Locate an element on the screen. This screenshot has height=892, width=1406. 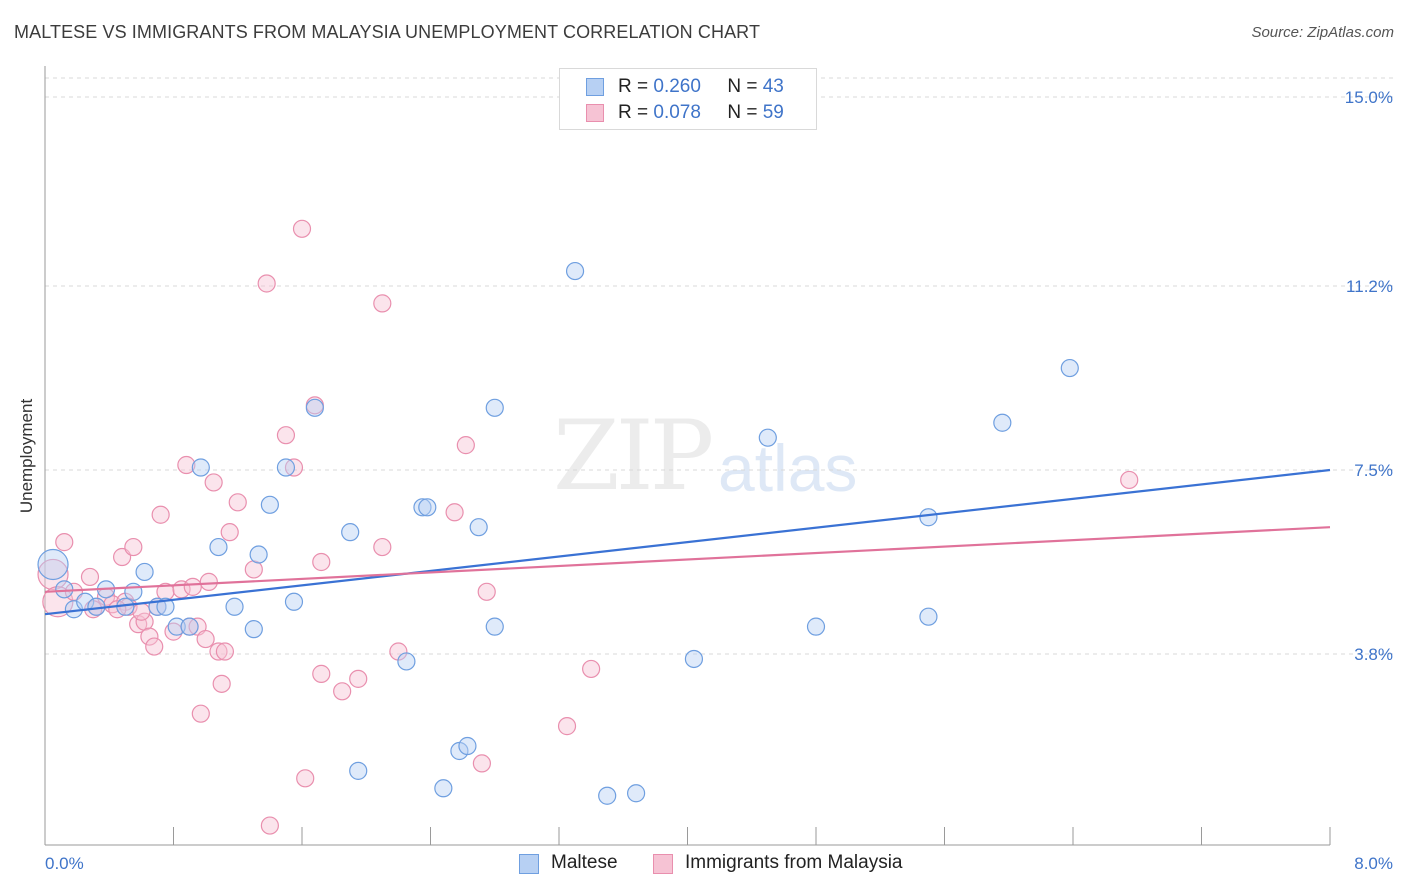
y-tick-label: 15.0% is located at coordinates (1369, 97).